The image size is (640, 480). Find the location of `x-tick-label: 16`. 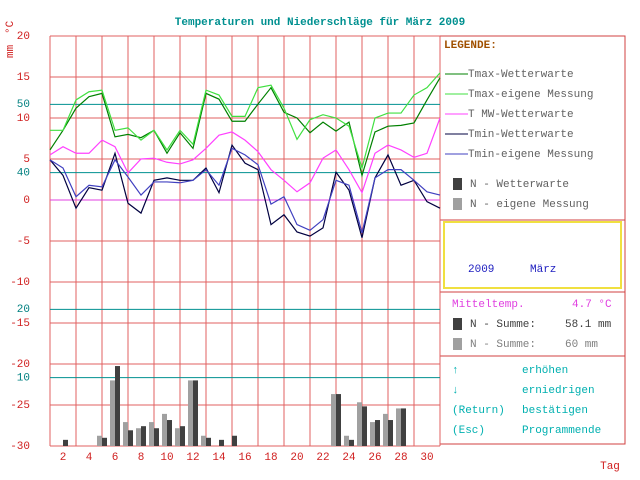

x-tick-label: 16 is located at coordinates (244, 458).